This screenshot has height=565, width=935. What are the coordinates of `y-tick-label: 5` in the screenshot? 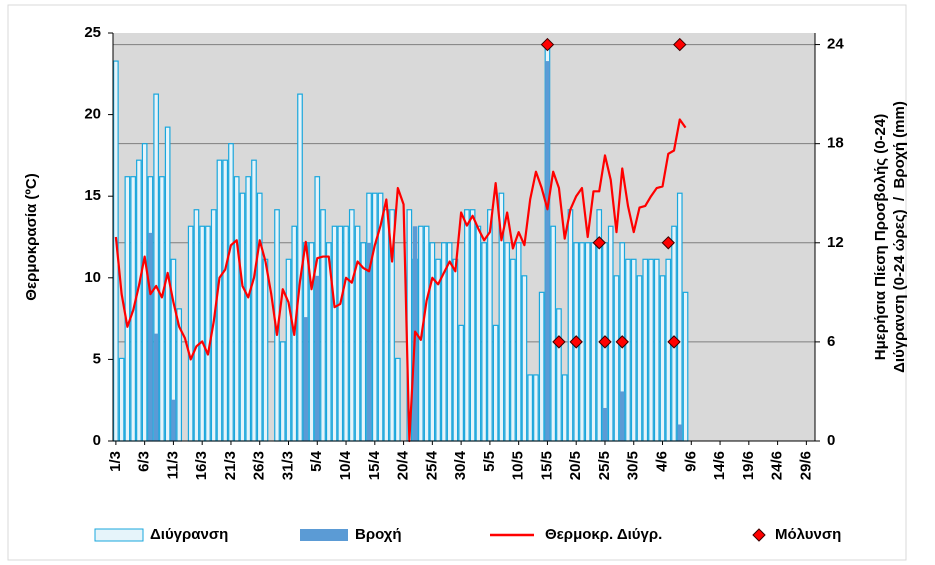 It's located at (97, 358).